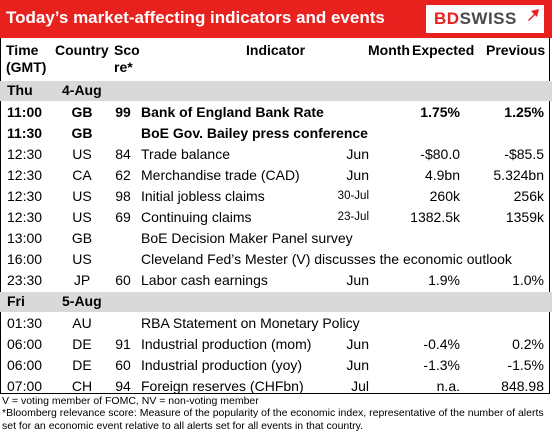  I want to click on cell-previous: 1.0%, so click(528, 280).